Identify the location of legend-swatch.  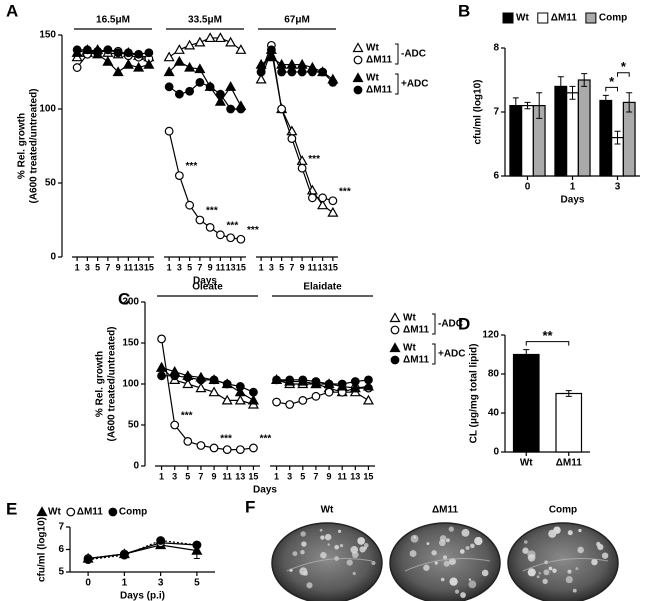
(508, 18).